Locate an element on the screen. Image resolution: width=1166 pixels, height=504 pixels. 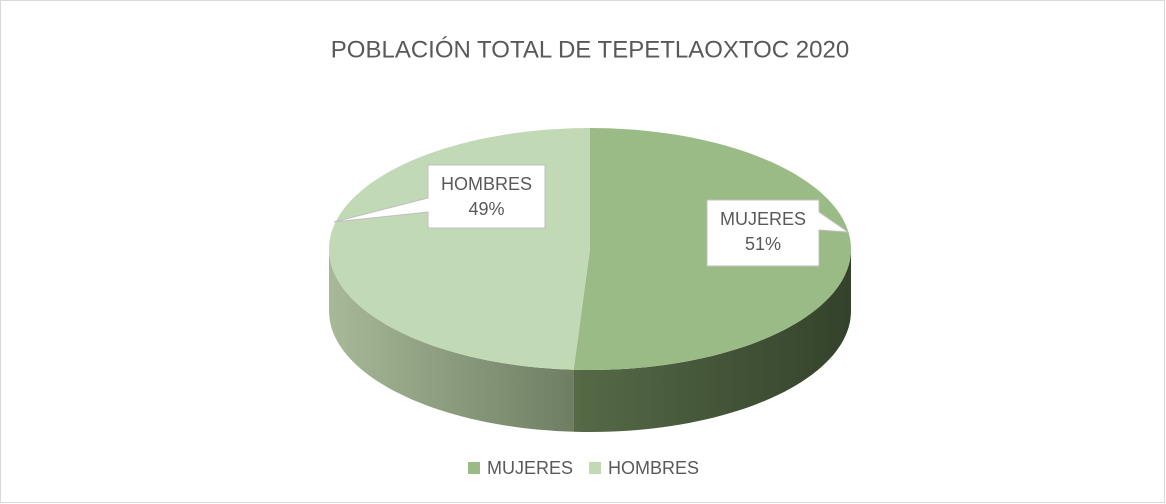
chart-title: POBLACIÓN TOTAL DE TEPETLAOXTOC 2020 is located at coordinates (590, 49).